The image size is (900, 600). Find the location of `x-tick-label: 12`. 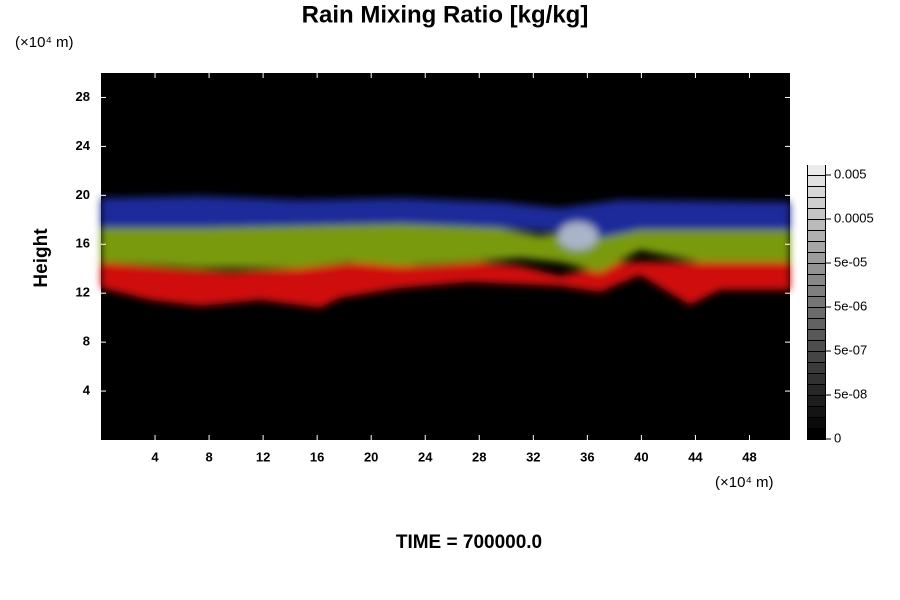

x-tick-label: 12 is located at coordinates (263, 456).